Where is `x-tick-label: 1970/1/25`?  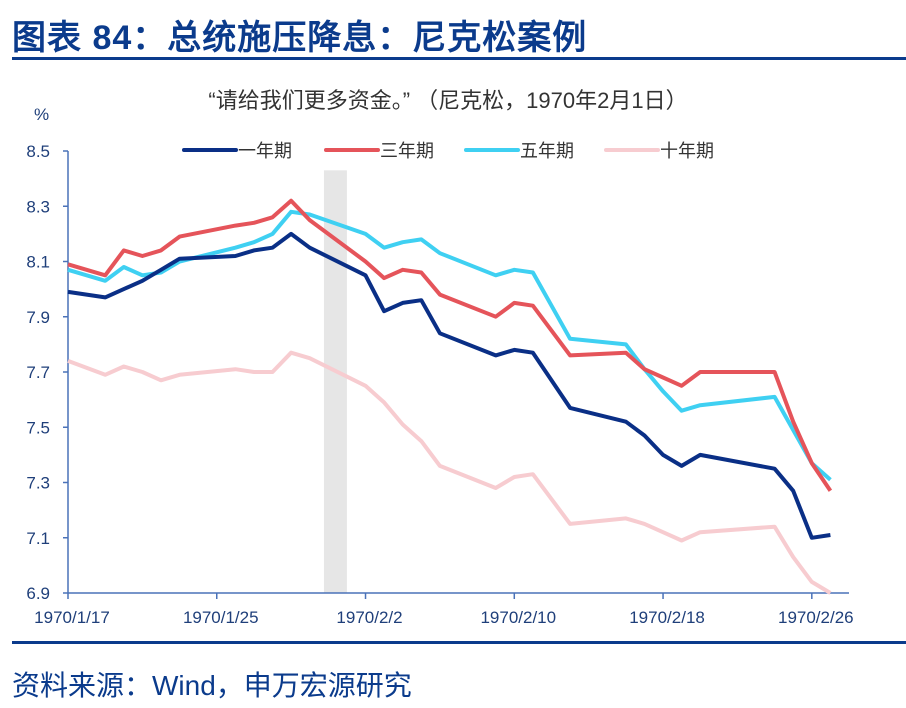 x-tick-label: 1970/1/25 is located at coordinates (221, 617).